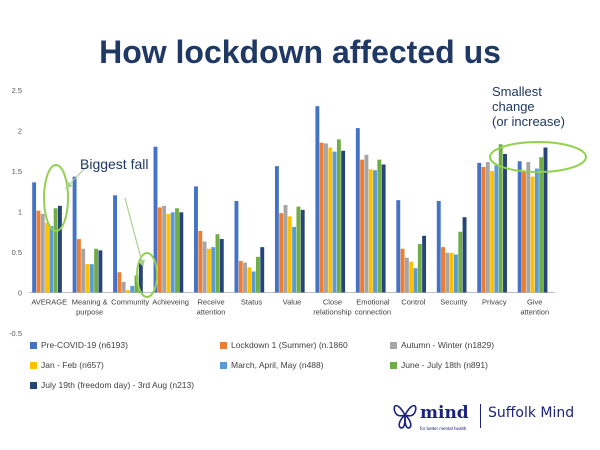  Describe the element at coordinates (84, 345) in the screenshot. I see `legend-label: Pre-COVID-19 (n6193)` at that location.